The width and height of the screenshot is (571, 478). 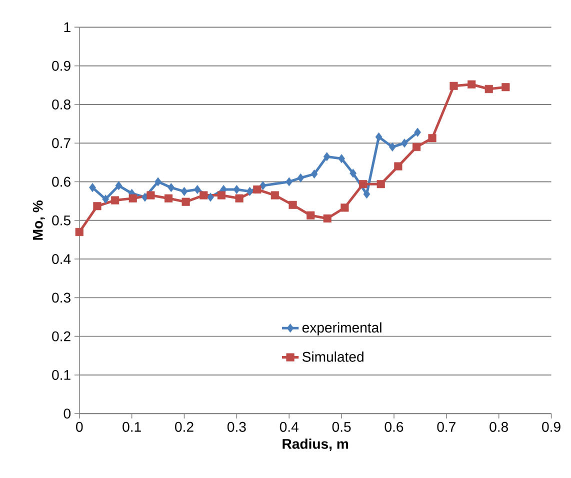 I want to click on legend-label: Simulated, so click(x=333, y=356).